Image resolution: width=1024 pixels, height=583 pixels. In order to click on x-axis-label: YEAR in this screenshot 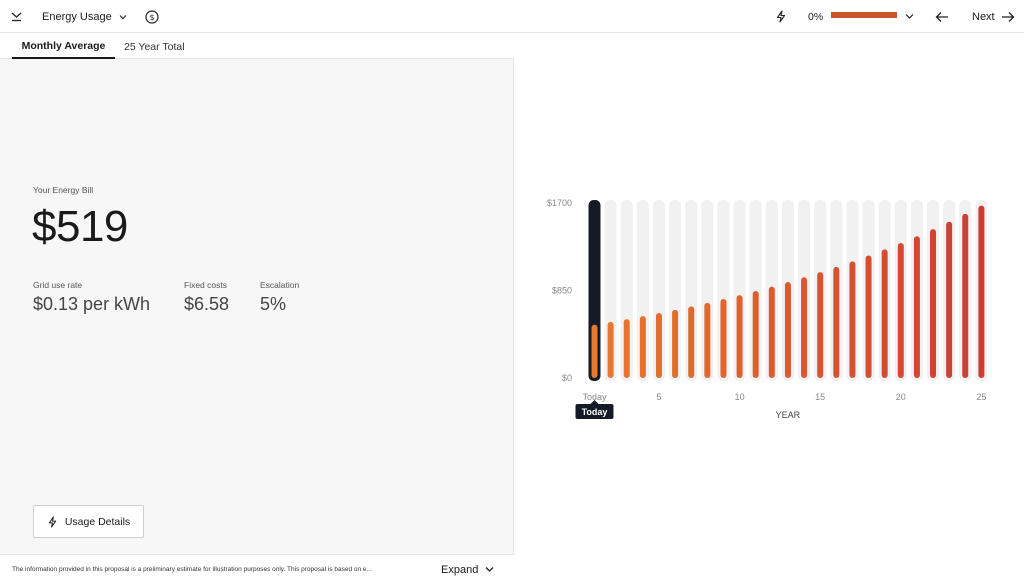, I will do `click(788, 415)`.